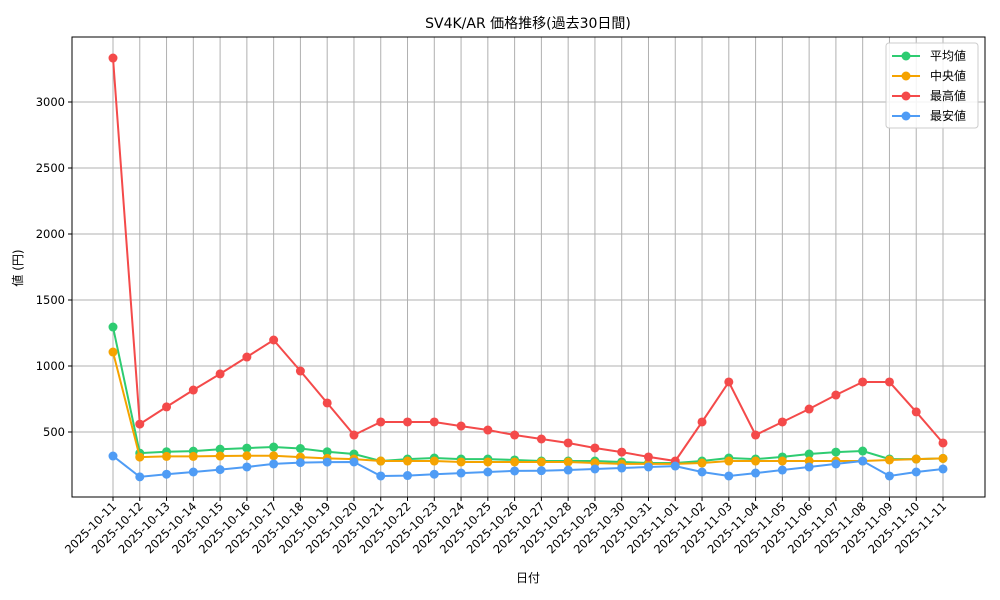 The width and height of the screenshot is (1000, 600). Describe the element at coordinates (17, 267) in the screenshot. I see `y-axis-label: 値 (円)` at that location.